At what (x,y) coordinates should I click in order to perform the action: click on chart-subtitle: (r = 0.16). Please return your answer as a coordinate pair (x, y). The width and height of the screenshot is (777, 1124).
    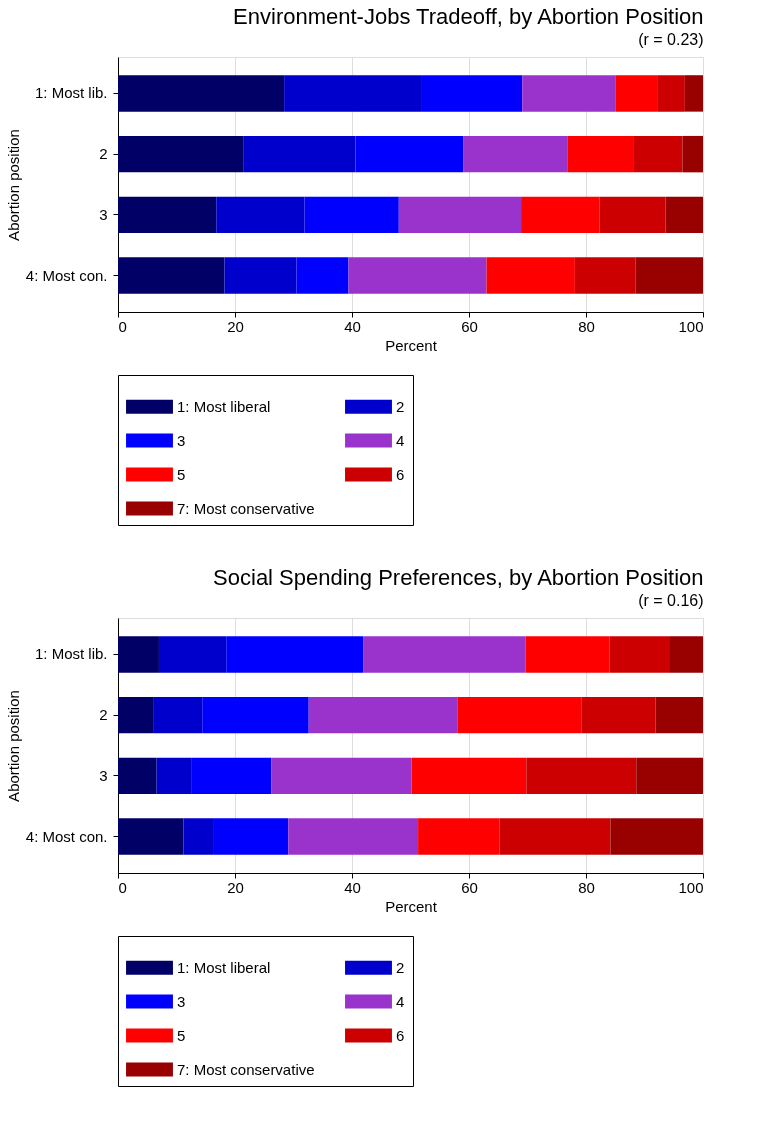
    Looking at the image, I should click on (671, 600).